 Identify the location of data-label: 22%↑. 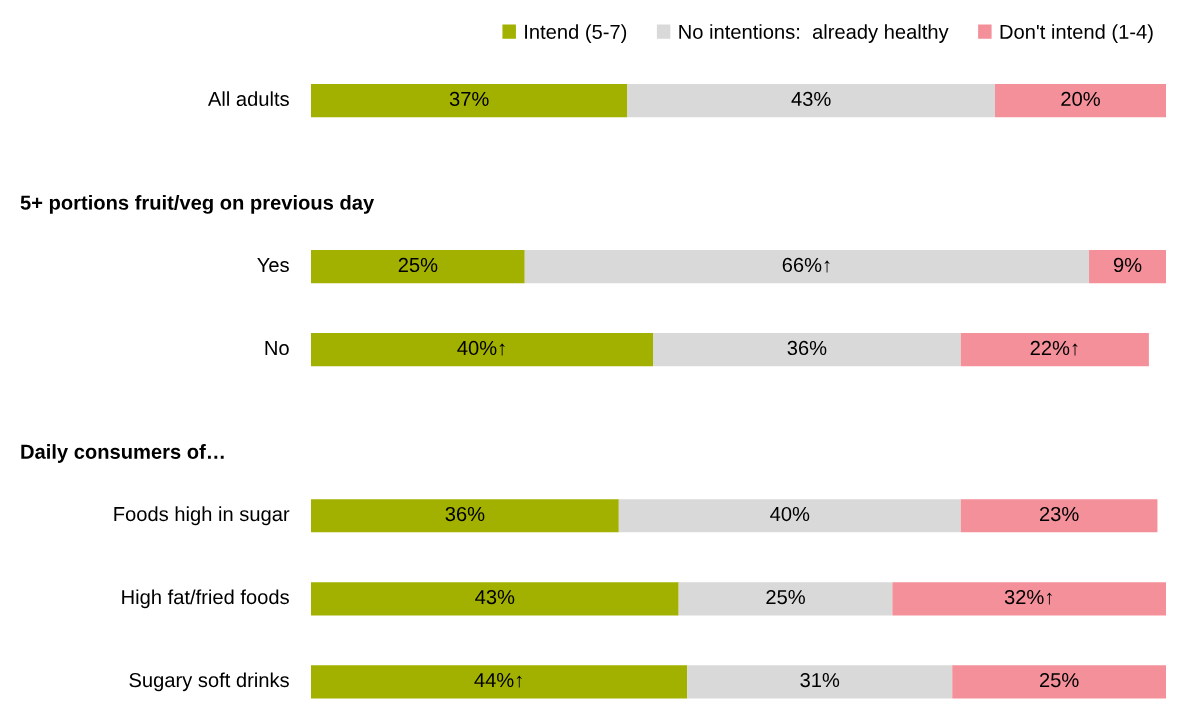
(1054, 348).